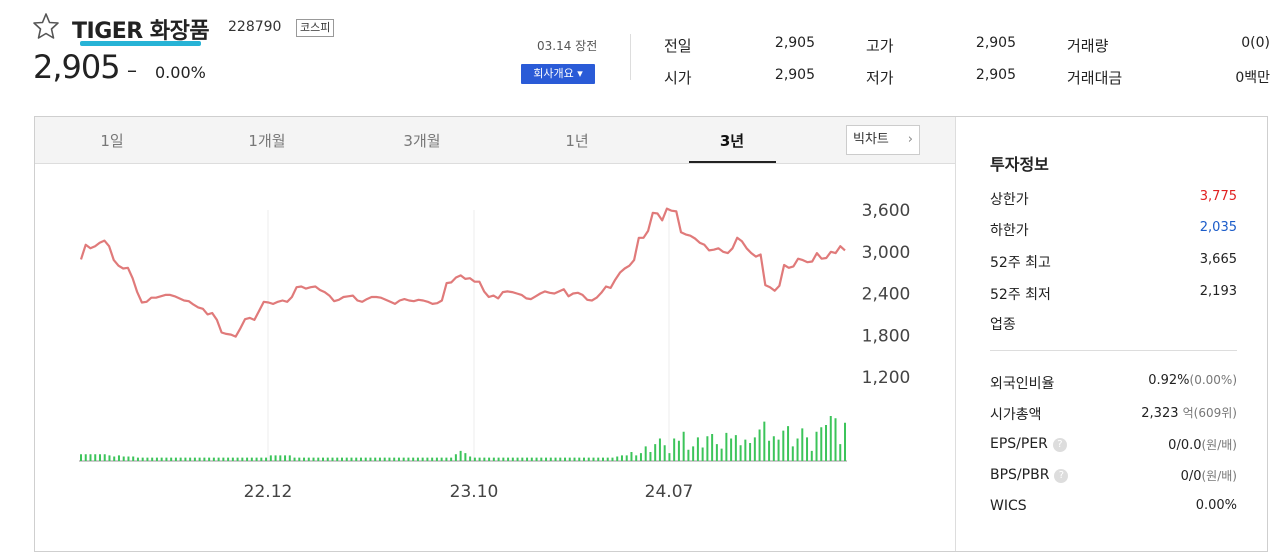 This screenshot has width=1285, height=557. I want to click on big-chart-label: 빅차트, so click(871, 139).